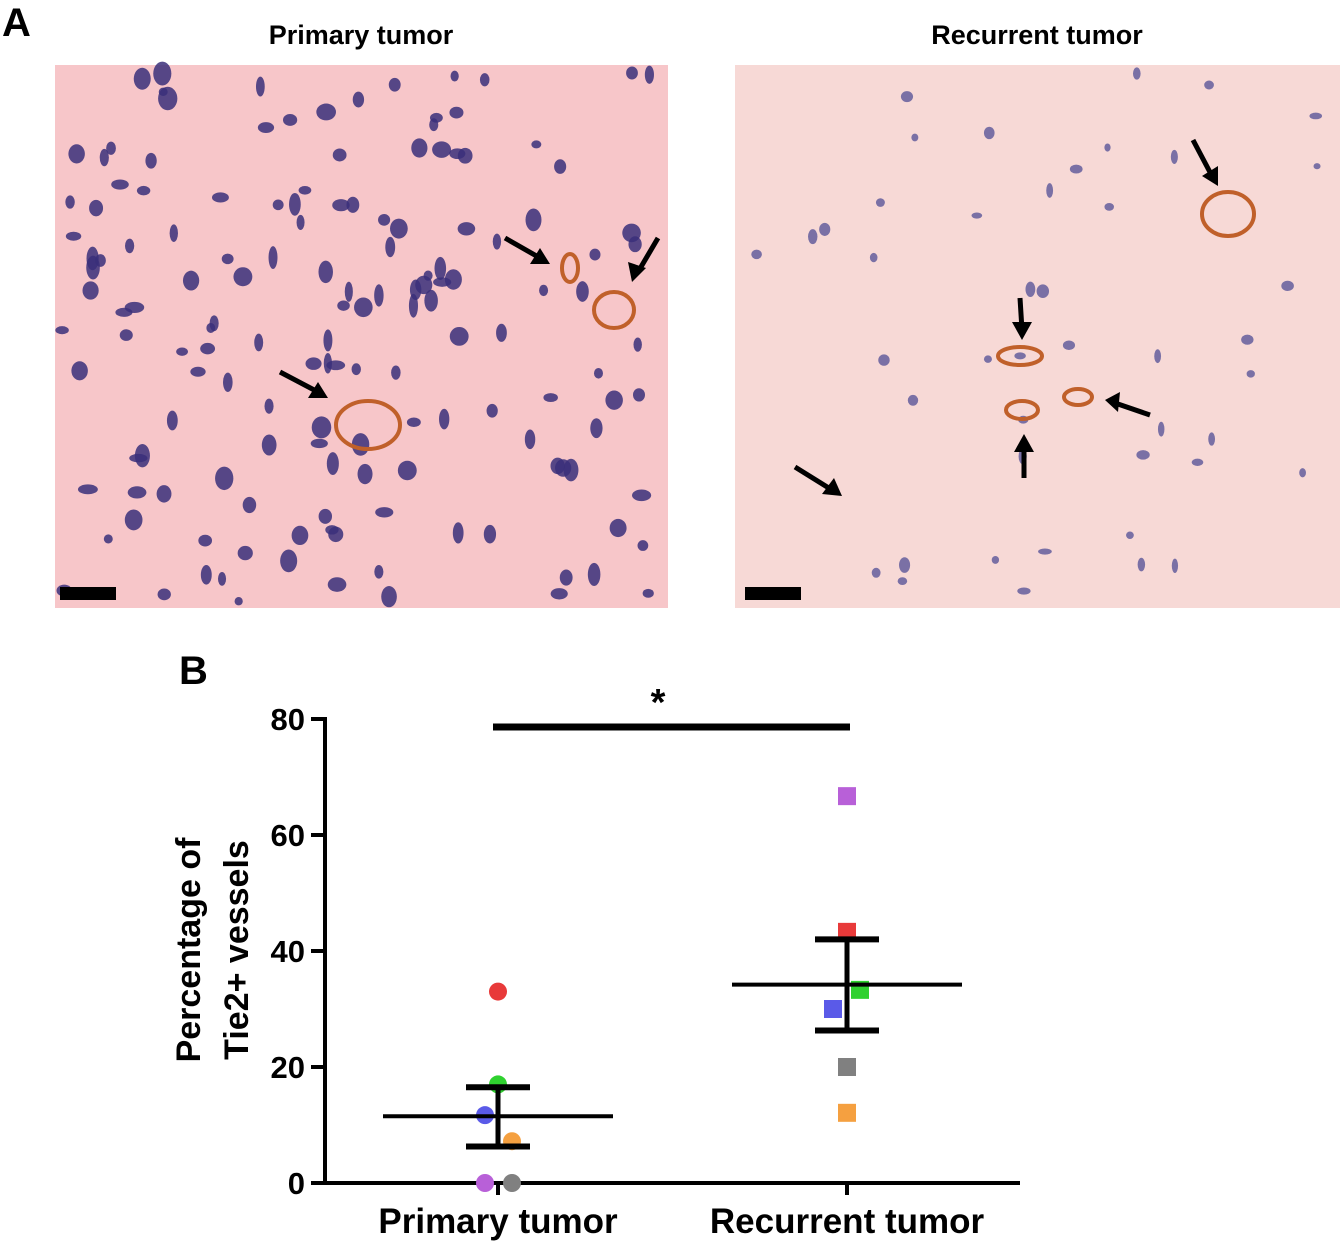  What do you see at coordinates (361, 35) in the screenshot?
I see `panel-title: Primary tumor` at bounding box center [361, 35].